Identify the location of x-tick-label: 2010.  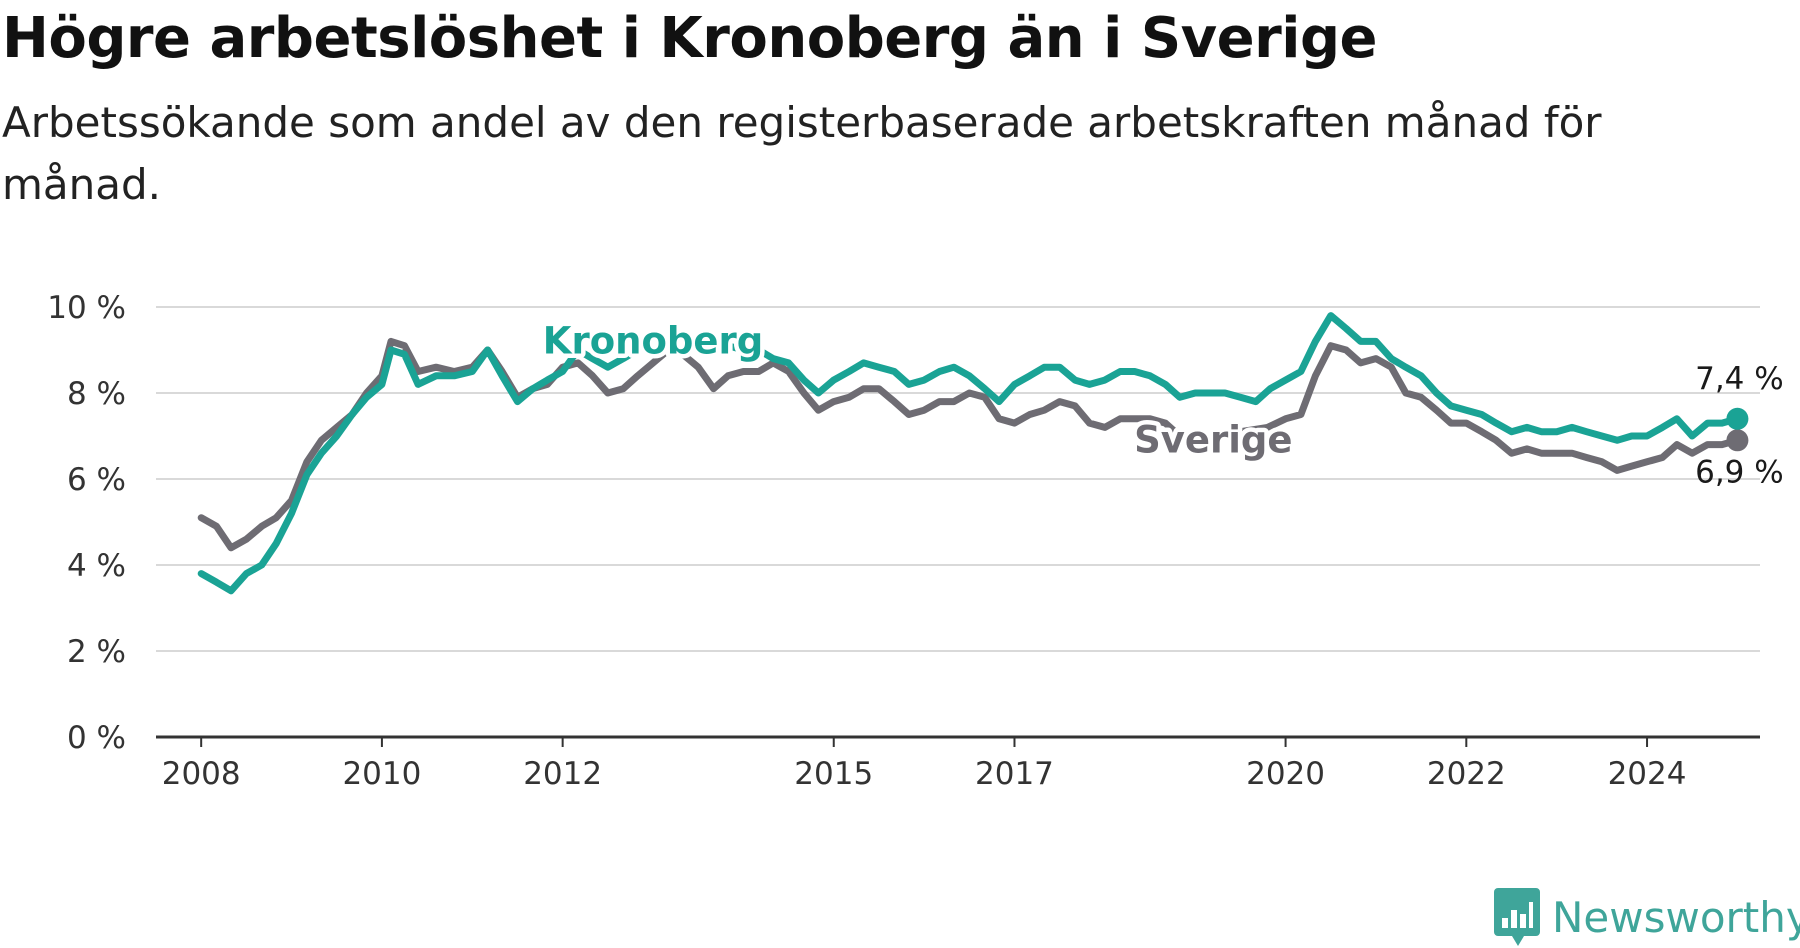
(381, 774).